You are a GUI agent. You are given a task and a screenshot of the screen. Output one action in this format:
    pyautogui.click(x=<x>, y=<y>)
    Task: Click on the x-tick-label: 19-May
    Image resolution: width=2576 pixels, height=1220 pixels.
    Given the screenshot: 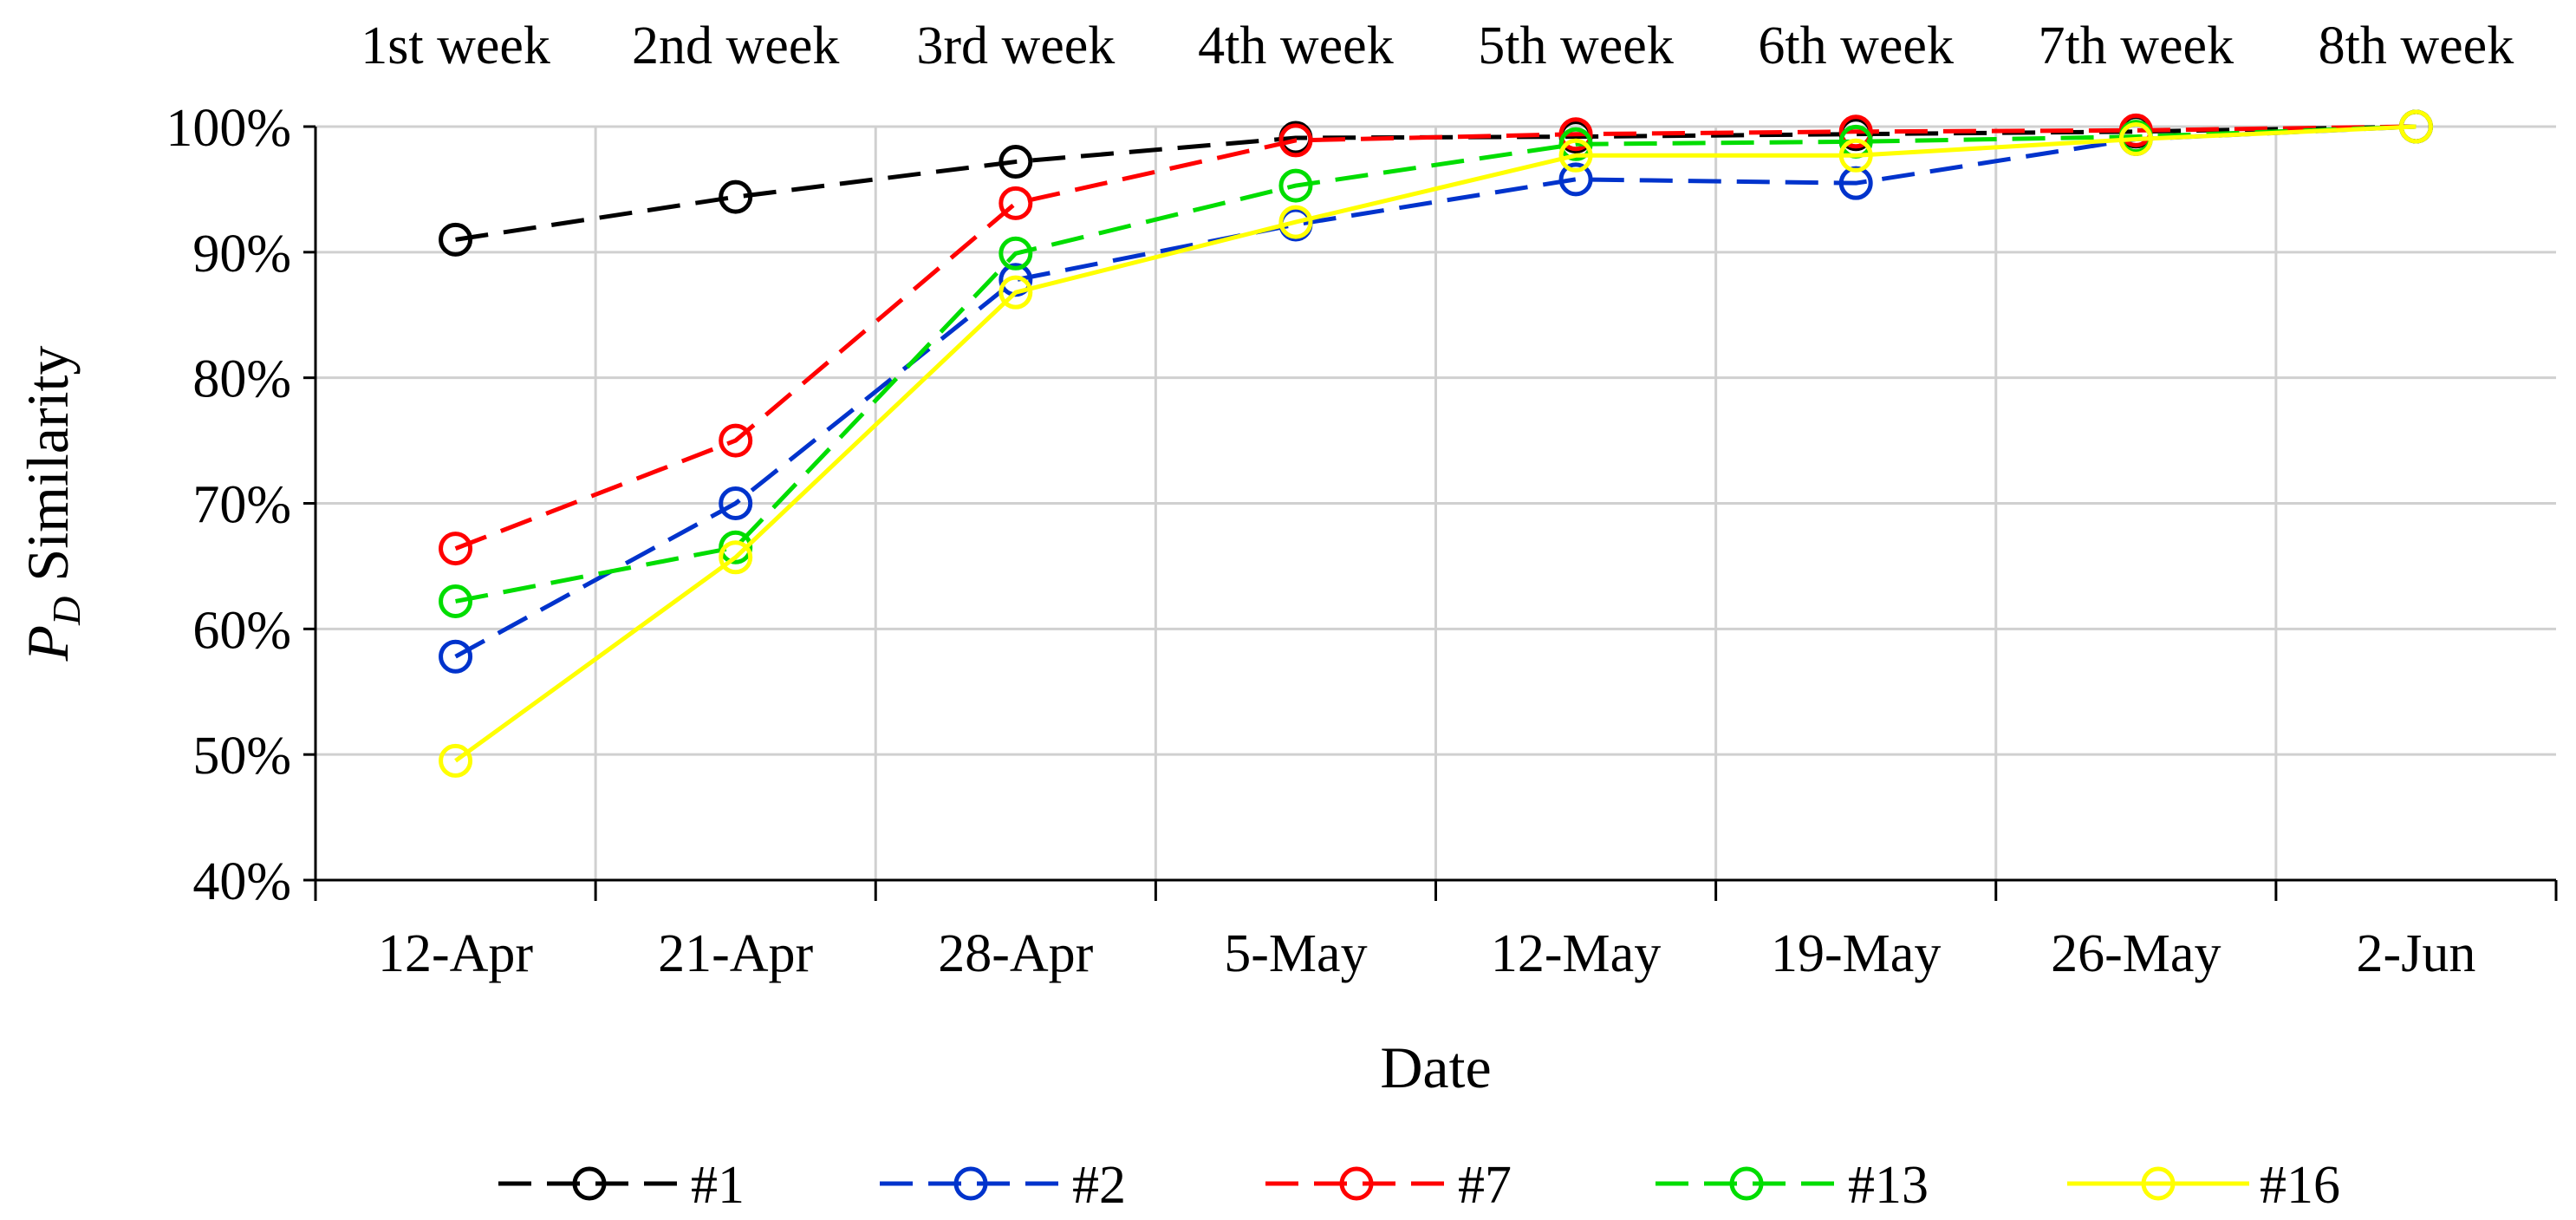 What is the action you would take?
    pyautogui.click(x=1856, y=954)
    